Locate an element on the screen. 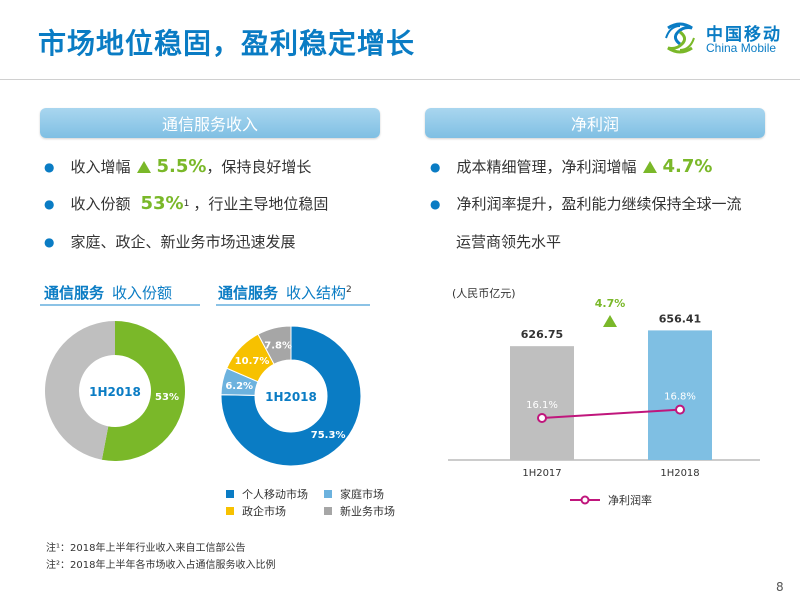  china-mobile-logo-icon is located at coordinates (680, 38).